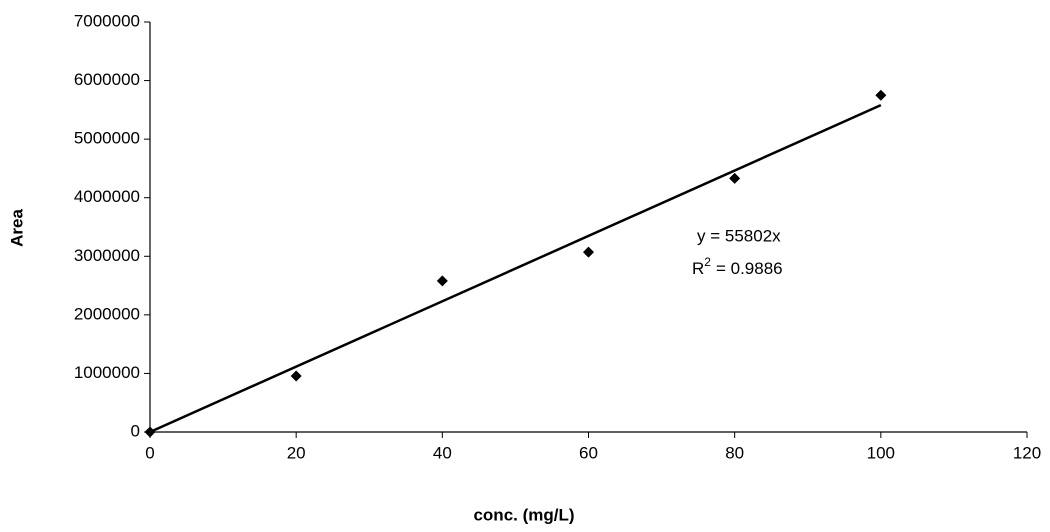 This screenshot has width=1050, height=532. I want to click on y-tick-label: 4000000, so click(107, 196).